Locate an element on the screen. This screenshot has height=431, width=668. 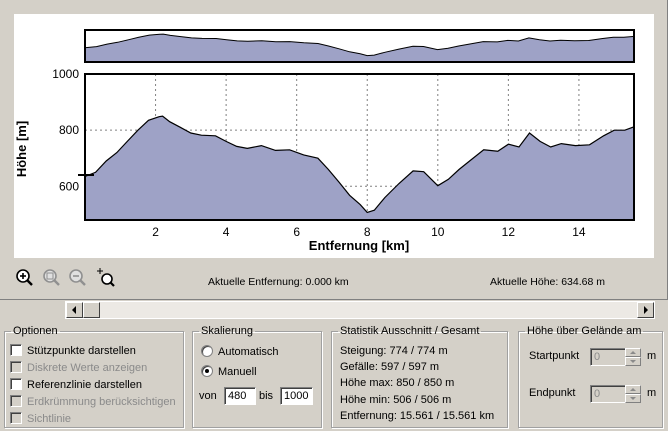
checkbox-sichtlinie: Sichtlinie is located at coordinates (40, 418).